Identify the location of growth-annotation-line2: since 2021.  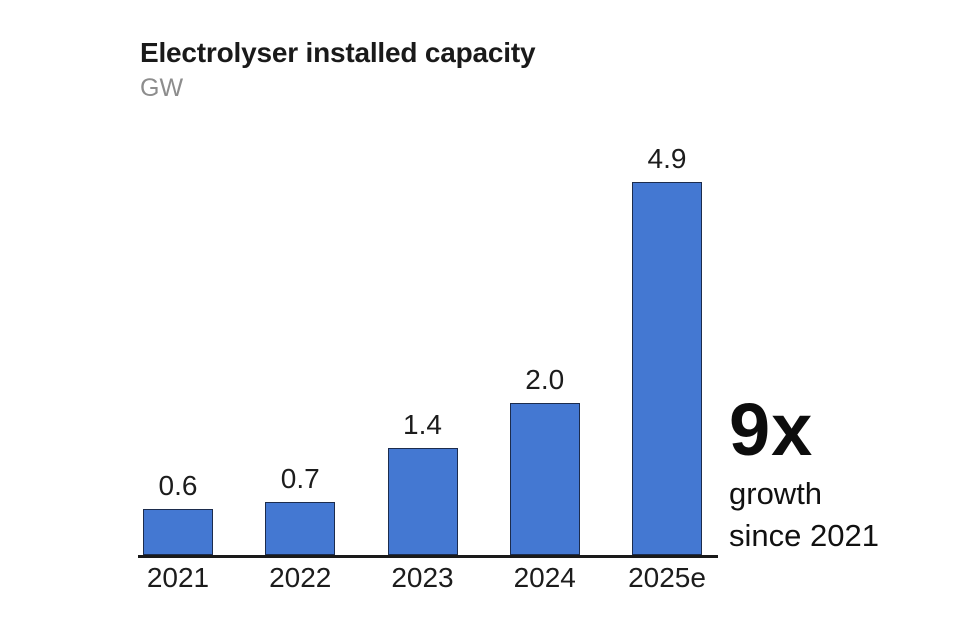
(804, 536).